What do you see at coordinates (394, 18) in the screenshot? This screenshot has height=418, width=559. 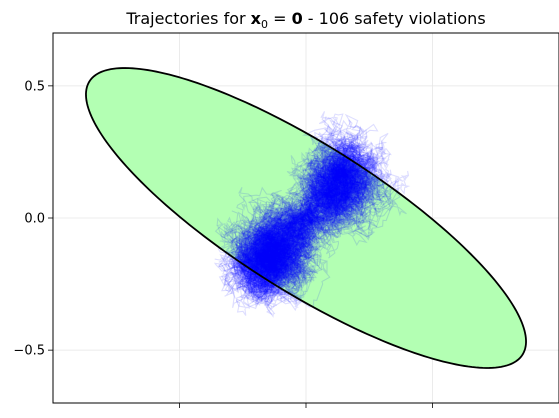 I see `title-suffix: - 106 safety violations` at bounding box center [394, 18].